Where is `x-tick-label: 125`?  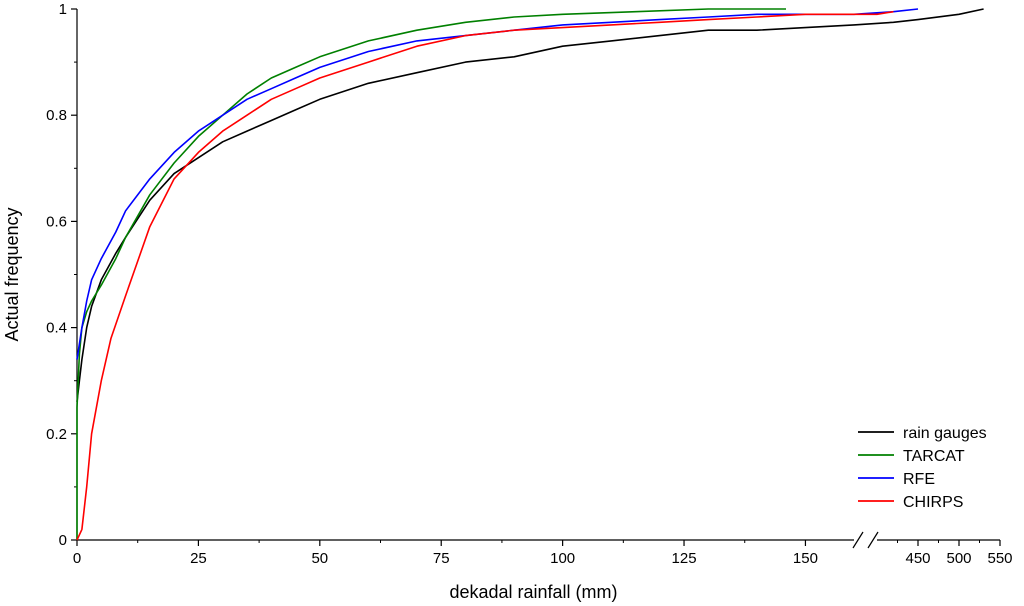
x-tick-label: 125 is located at coordinates (684, 558).